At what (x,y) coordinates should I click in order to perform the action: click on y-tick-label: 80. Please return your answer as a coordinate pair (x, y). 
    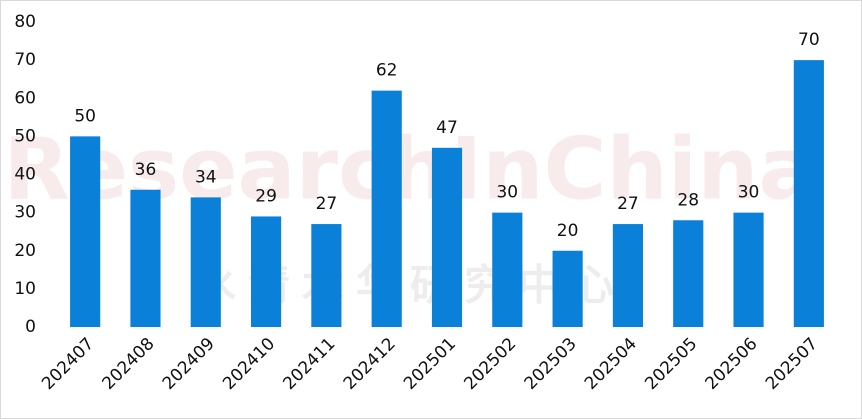
    Looking at the image, I should click on (25, 22).